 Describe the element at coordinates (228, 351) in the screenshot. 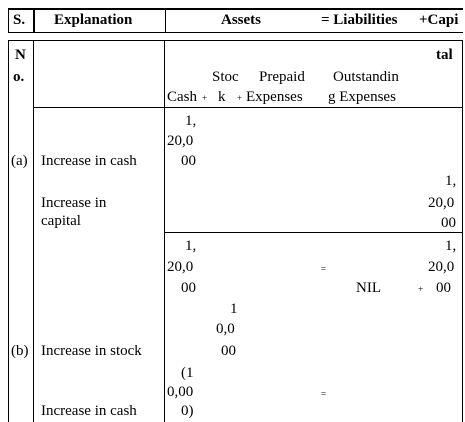

I see `row-b-stock-3: 00` at that location.